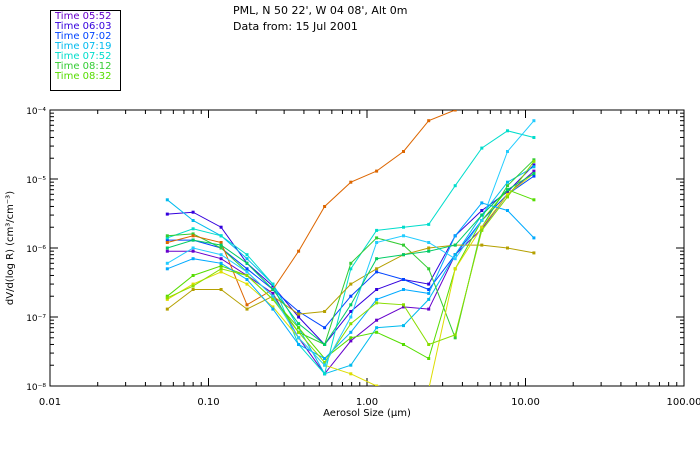 The image size is (700, 450). I want to click on y-tick-label: 10⁻⁸, so click(36, 388).